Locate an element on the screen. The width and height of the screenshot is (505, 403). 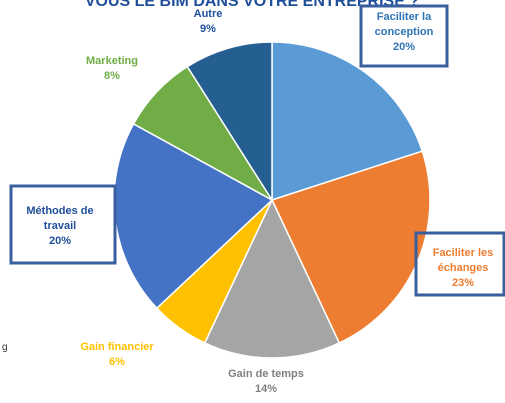
label-autre: Autre 9% is located at coordinates (208, 21).